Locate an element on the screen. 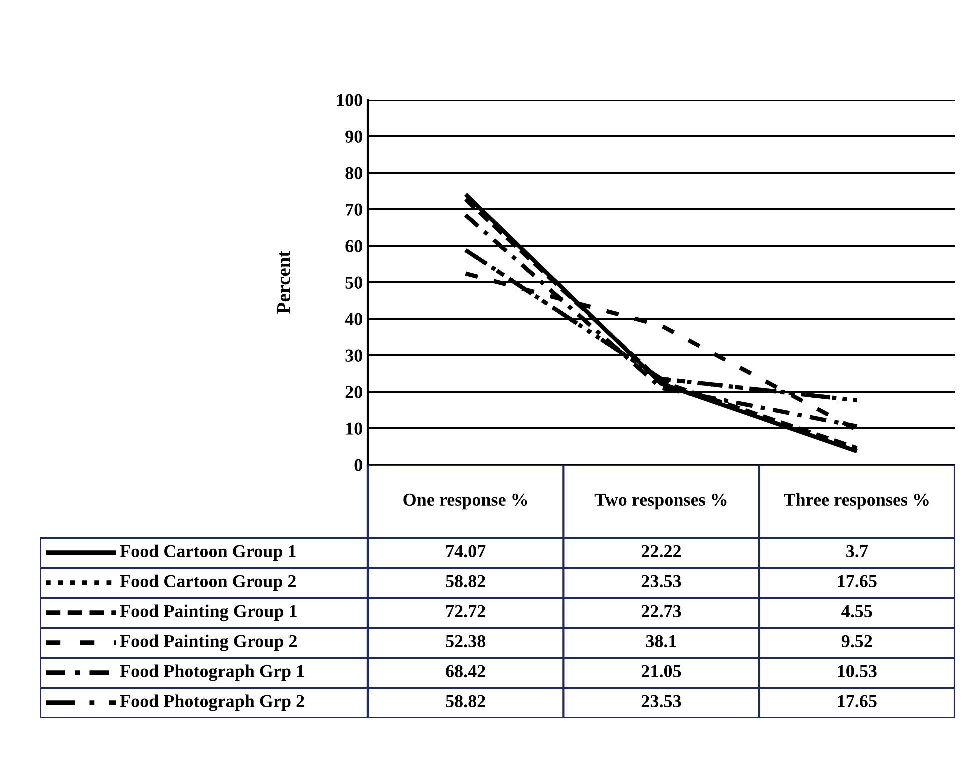 Image resolution: width=980 pixels, height=776 pixels. y-tick-label: 30 is located at coordinates (354, 356).